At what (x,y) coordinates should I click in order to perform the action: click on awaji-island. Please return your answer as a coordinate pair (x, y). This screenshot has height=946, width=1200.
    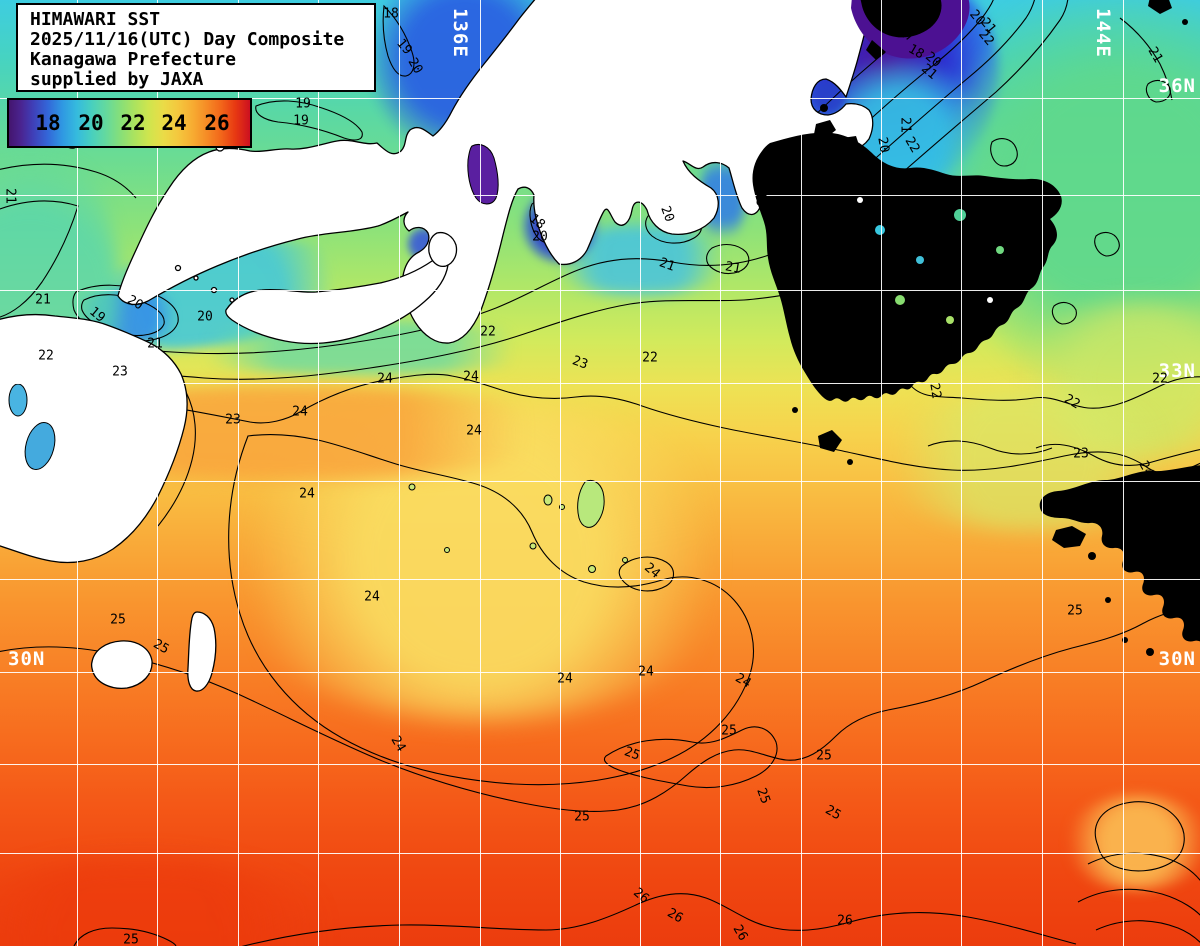
    Looking at the image, I should click on (443, 249).